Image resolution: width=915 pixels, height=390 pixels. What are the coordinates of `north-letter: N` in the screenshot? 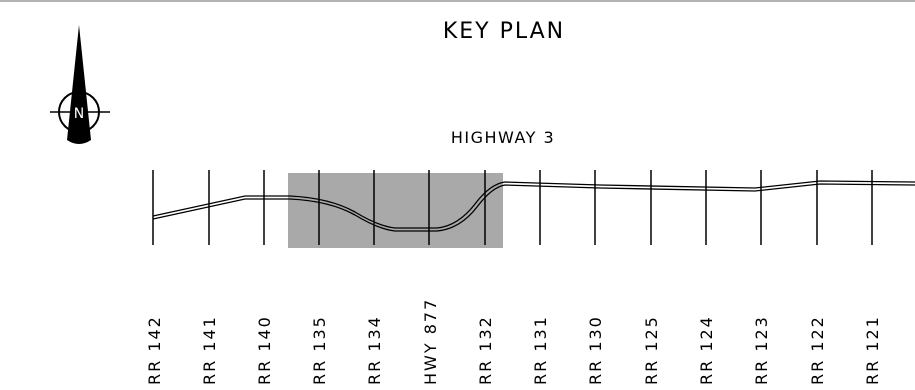 It's located at (79, 114).